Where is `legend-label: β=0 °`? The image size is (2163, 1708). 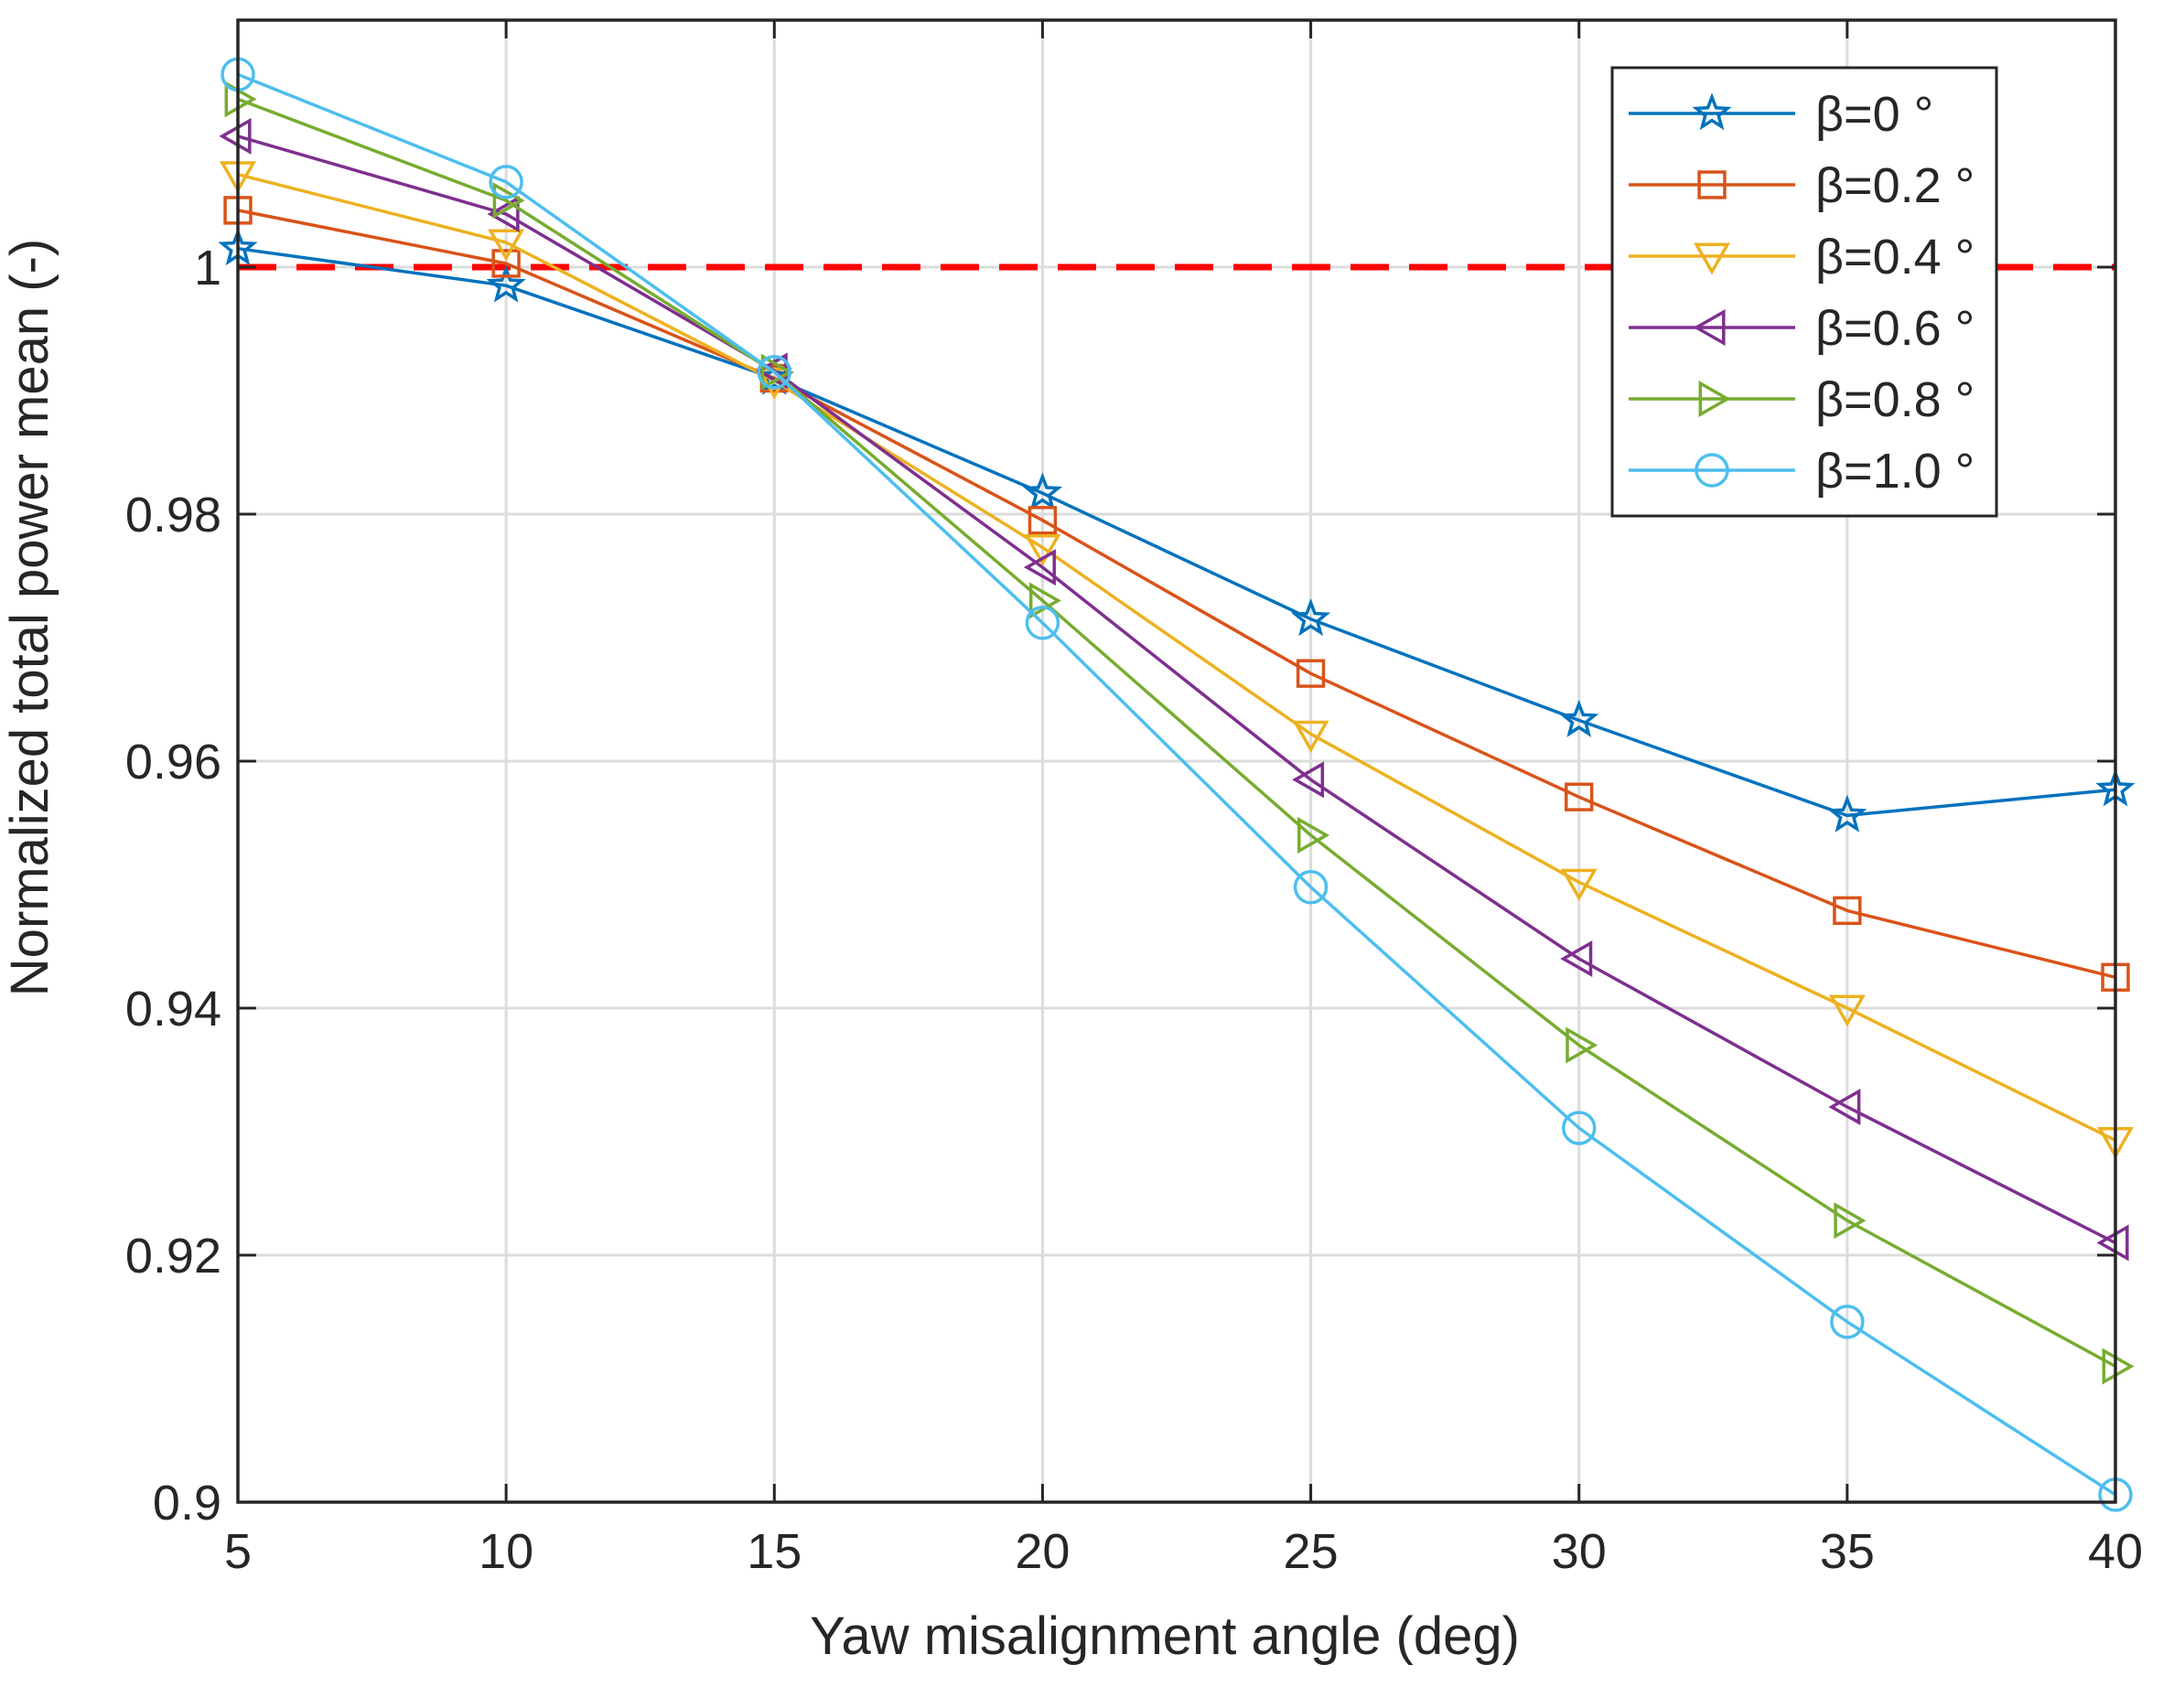
legend-label: β=0 ° is located at coordinates (1874, 114).